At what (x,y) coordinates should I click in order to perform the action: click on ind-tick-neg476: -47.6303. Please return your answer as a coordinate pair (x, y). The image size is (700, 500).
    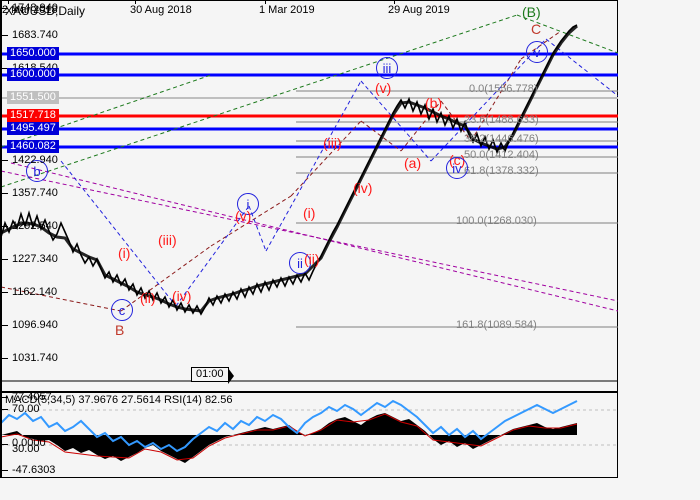
    Looking at the image, I should click on (34, 470).